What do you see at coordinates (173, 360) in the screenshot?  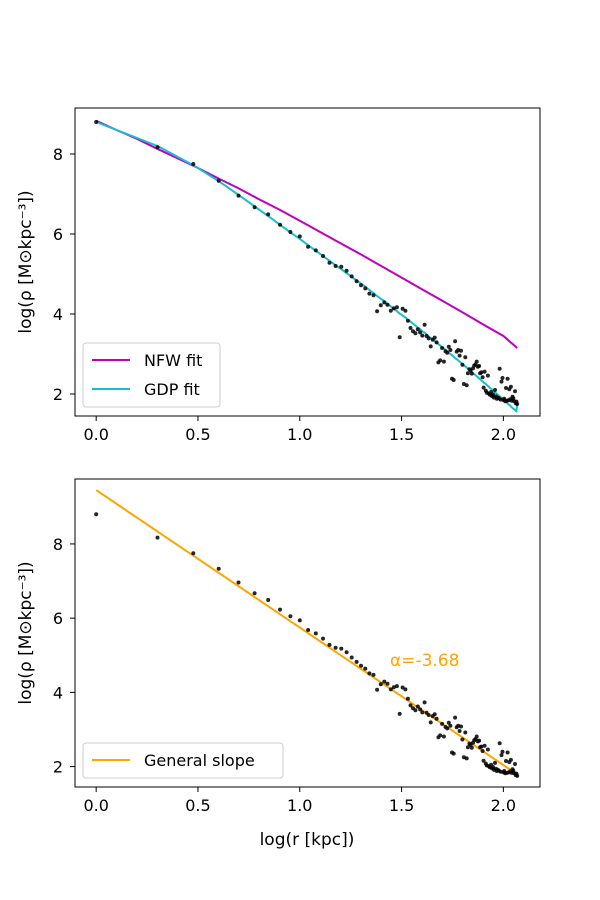 I see `legend-nfw-label: NFW fit` at bounding box center [173, 360].